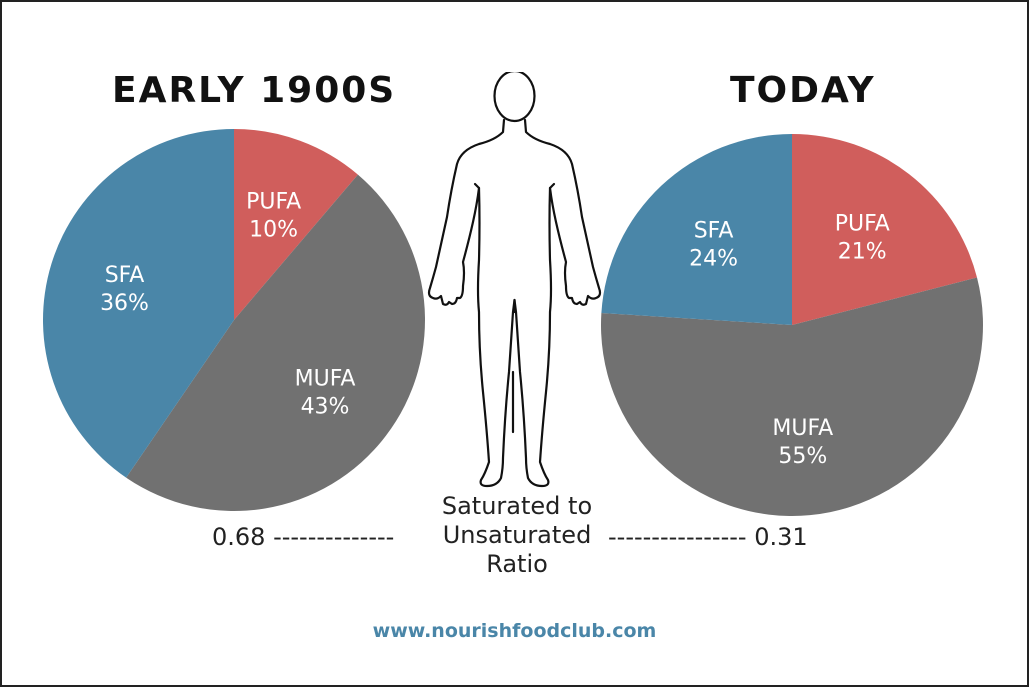  What do you see at coordinates (514, 280) in the screenshot?
I see `human-body-outline-icon` at bounding box center [514, 280].